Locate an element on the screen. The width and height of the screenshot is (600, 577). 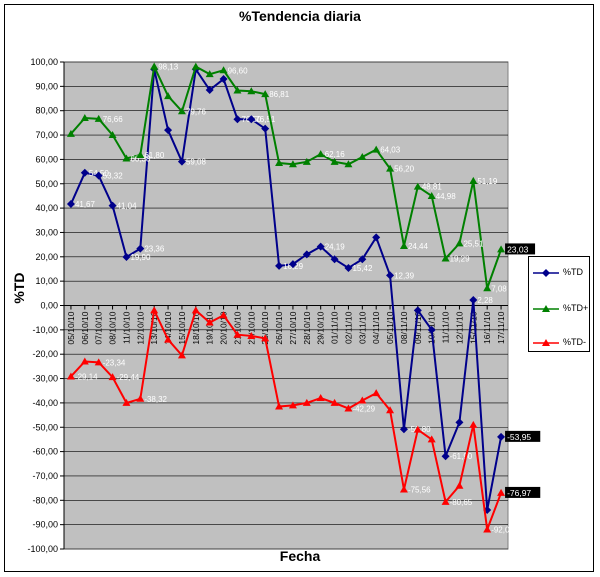
data-label: 56,20 is located at coordinates (404, 169).